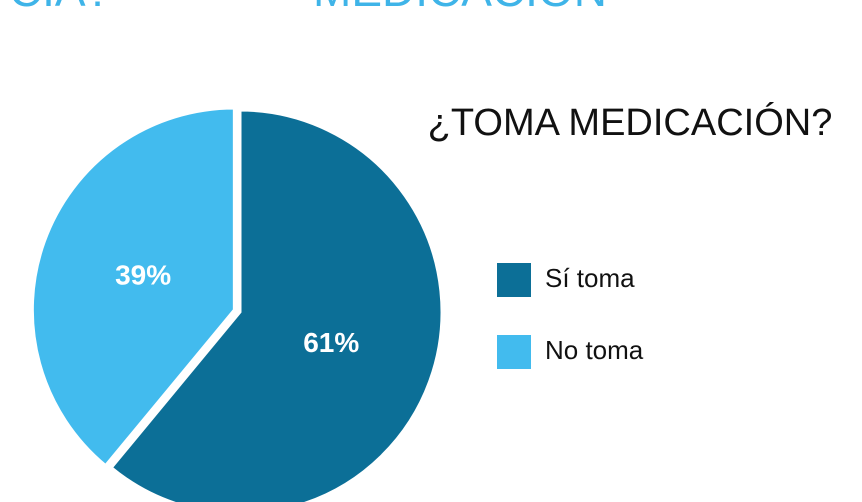  What do you see at coordinates (590, 278) in the screenshot?
I see `legend-label: Sí toma` at bounding box center [590, 278].